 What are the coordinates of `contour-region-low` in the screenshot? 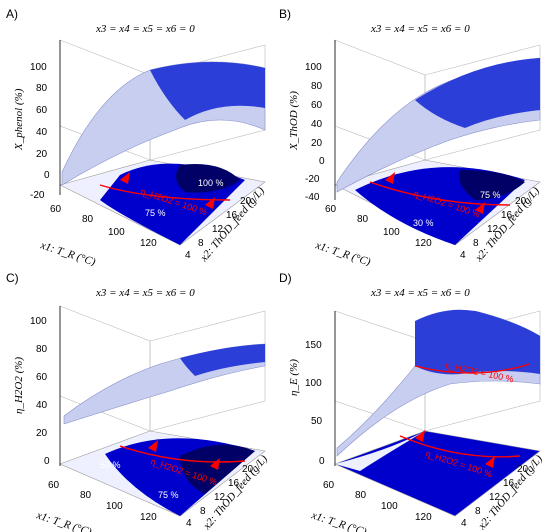 It's located at (380, 451).